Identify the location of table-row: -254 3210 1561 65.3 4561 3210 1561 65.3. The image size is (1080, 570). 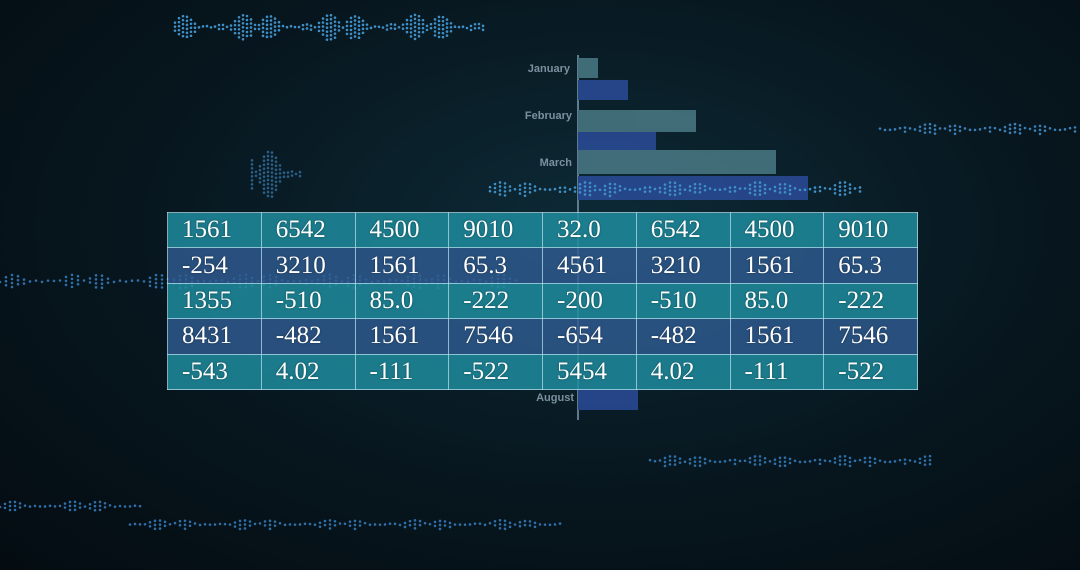
(542, 265).